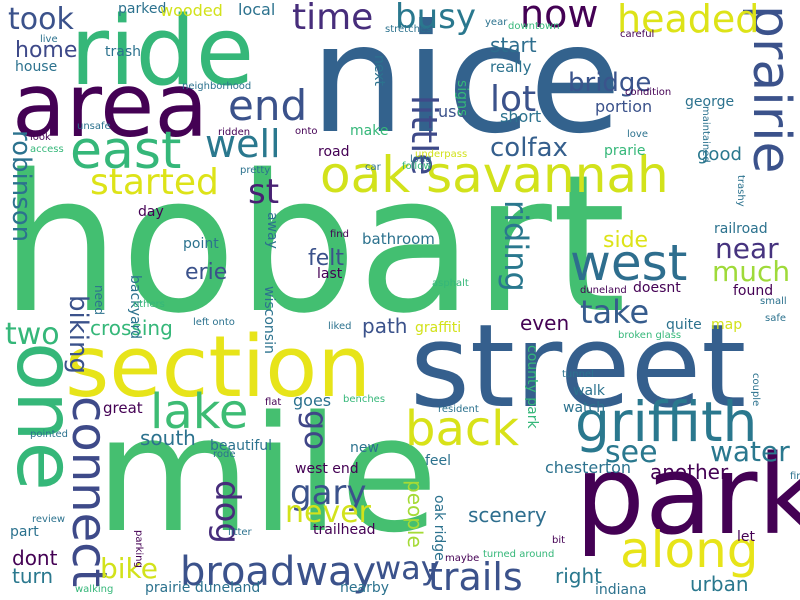 Image resolution: width=800 pixels, height=600 pixels. What do you see at coordinates (688, 20) in the screenshot?
I see `word-headed: headed` at bounding box center [688, 20].